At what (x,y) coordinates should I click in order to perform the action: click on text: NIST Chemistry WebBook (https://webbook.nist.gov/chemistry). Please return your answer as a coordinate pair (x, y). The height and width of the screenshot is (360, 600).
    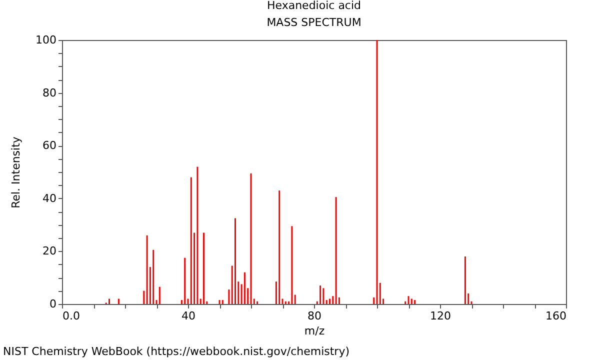
    Looking at the image, I should click on (176, 351).